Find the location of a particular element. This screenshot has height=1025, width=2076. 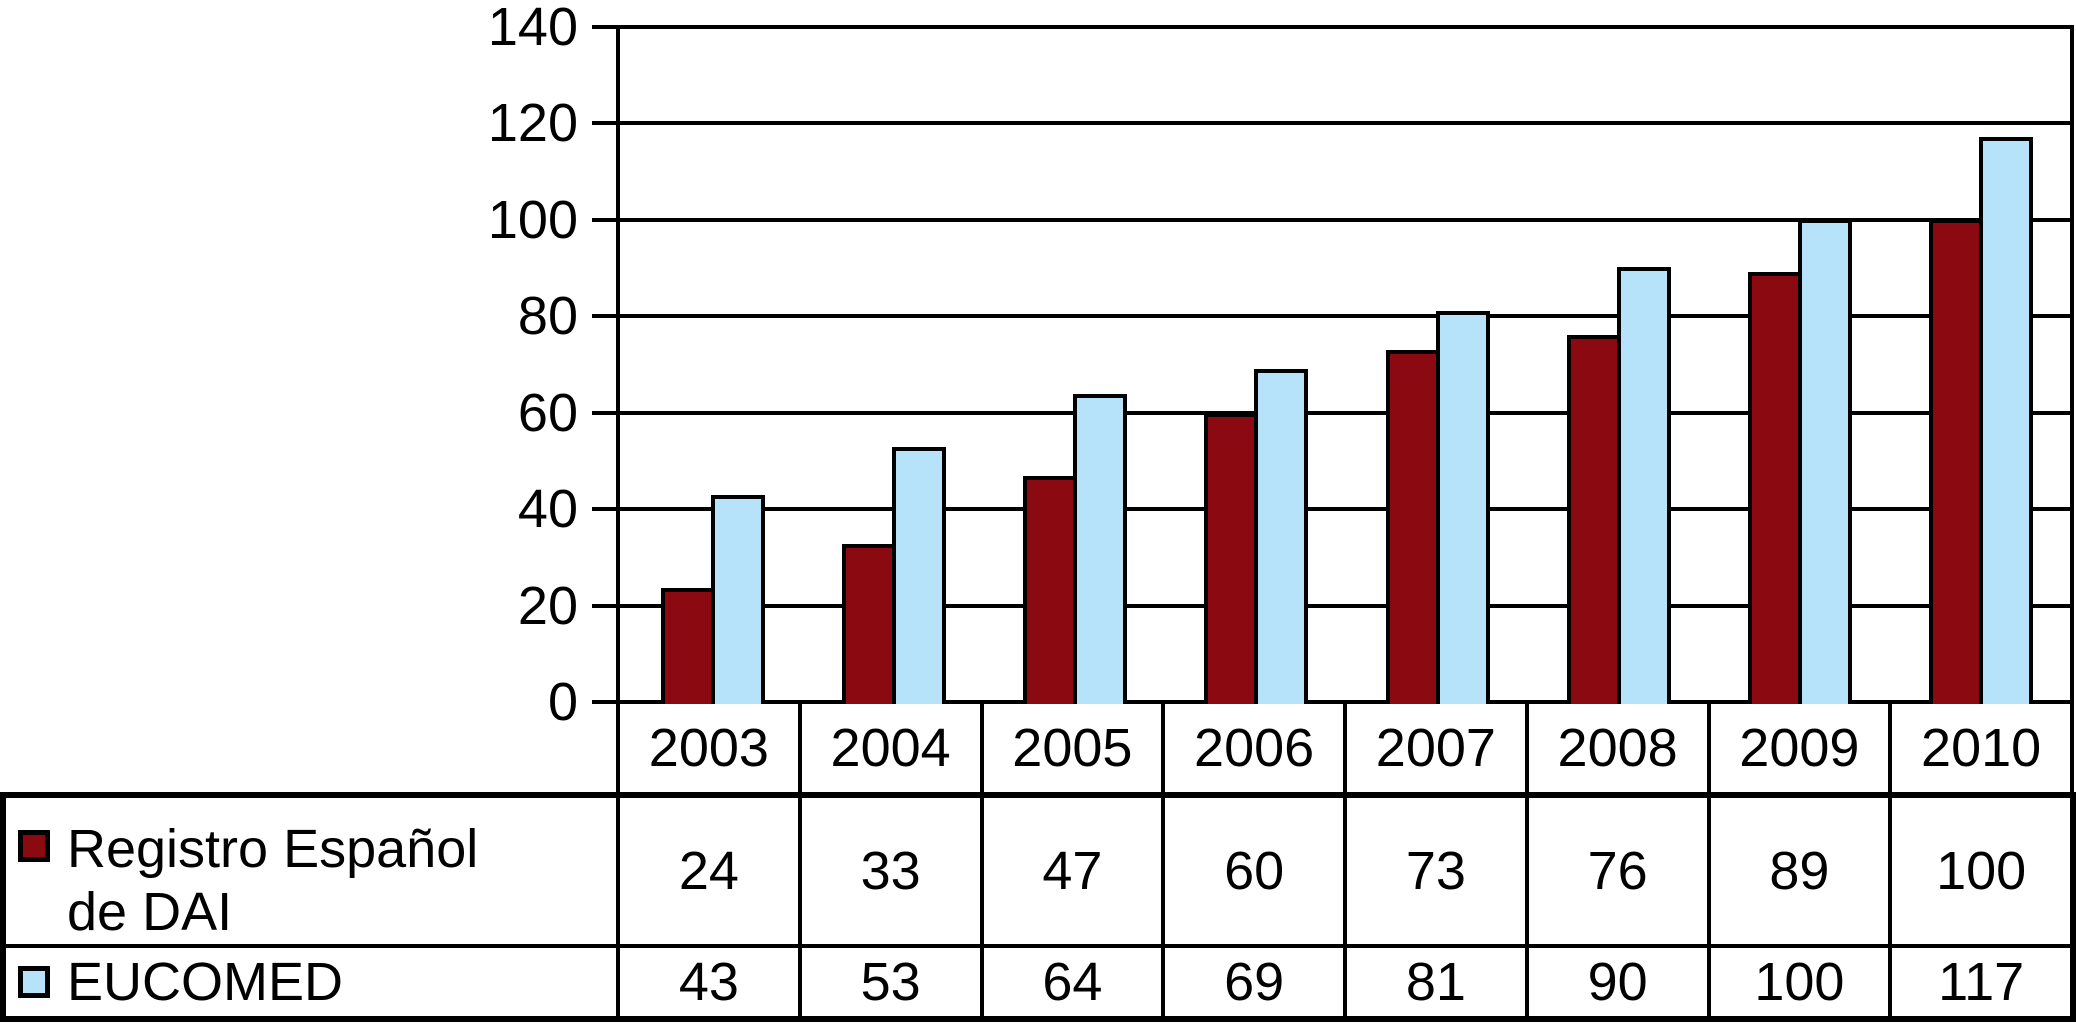

value-eucomed-2004: 53 is located at coordinates (888, 980).